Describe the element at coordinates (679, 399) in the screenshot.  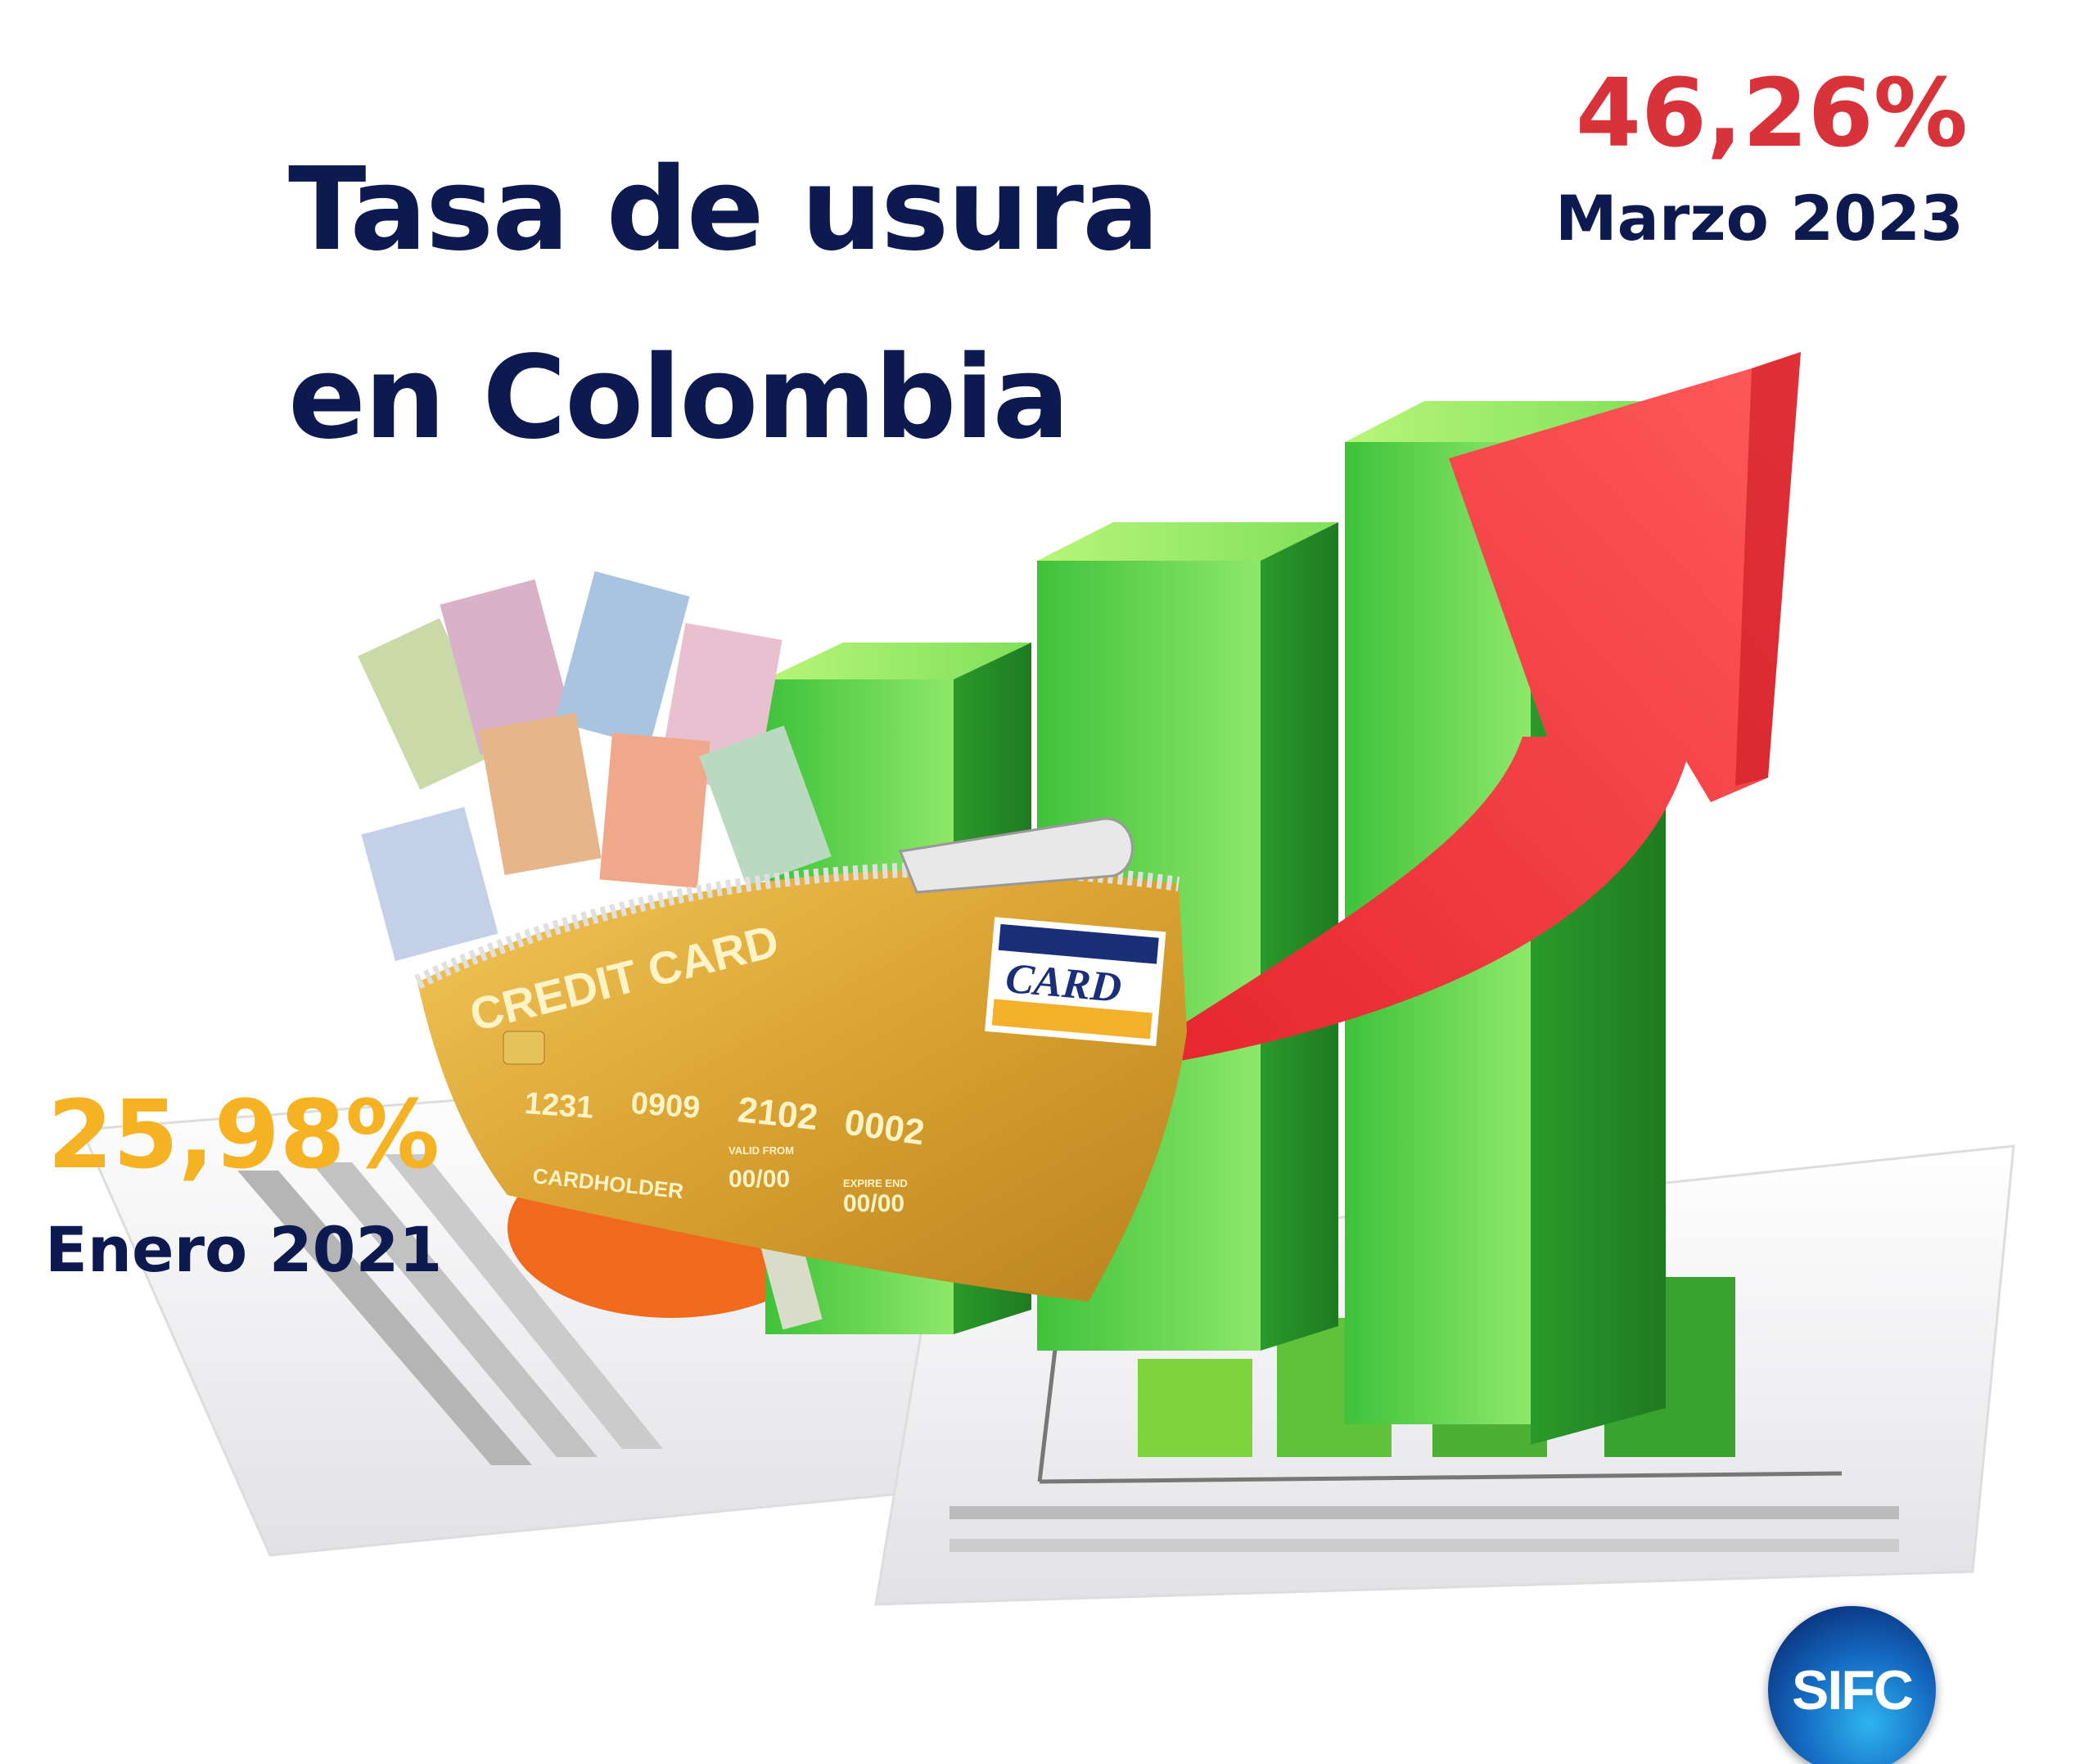
I see `page-title-line-2: en Colombia` at that location.